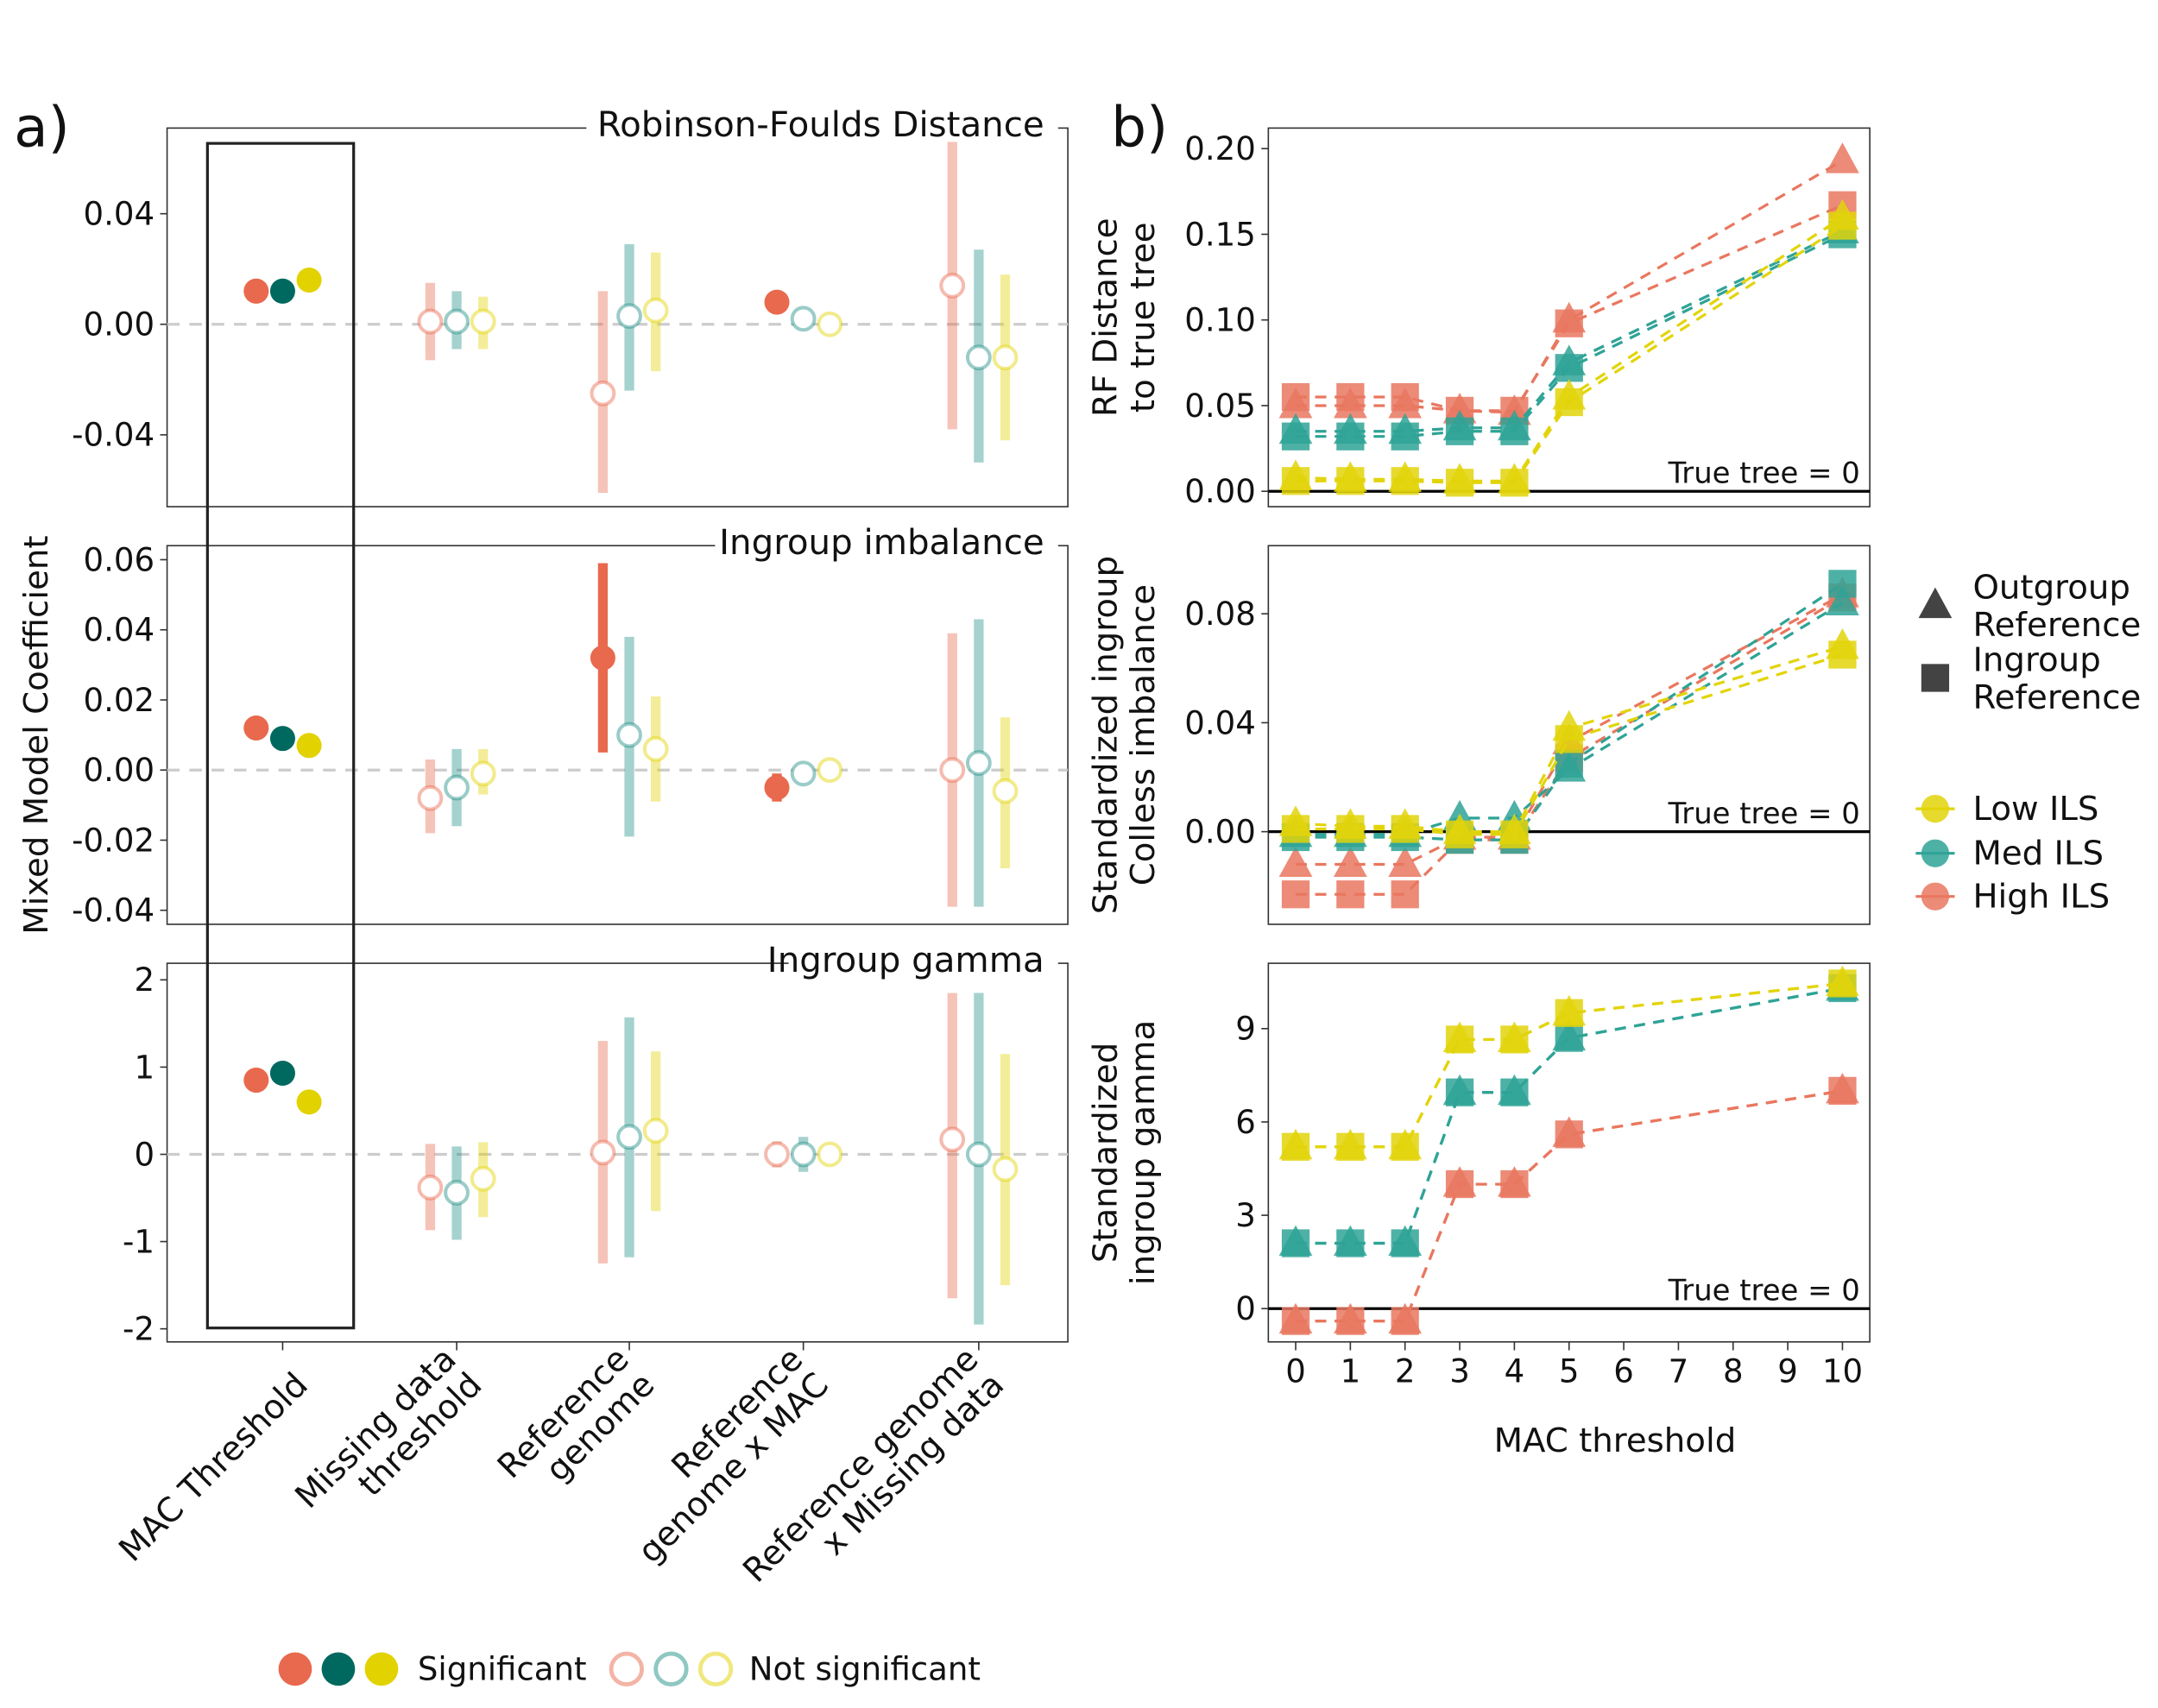 The width and height of the screenshot is (2158, 1708). I want to click on panel-b-label: b), so click(1139, 127).